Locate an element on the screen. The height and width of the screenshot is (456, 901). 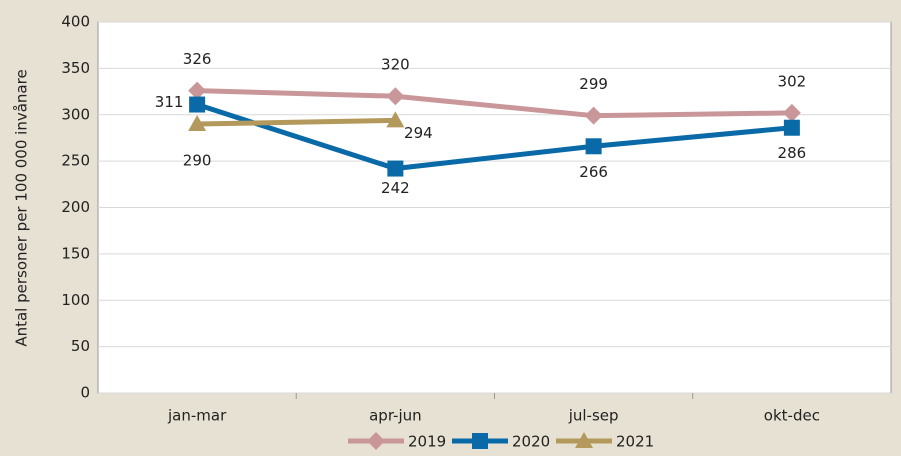
data-label: 311 is located at coordinates (169, 102).